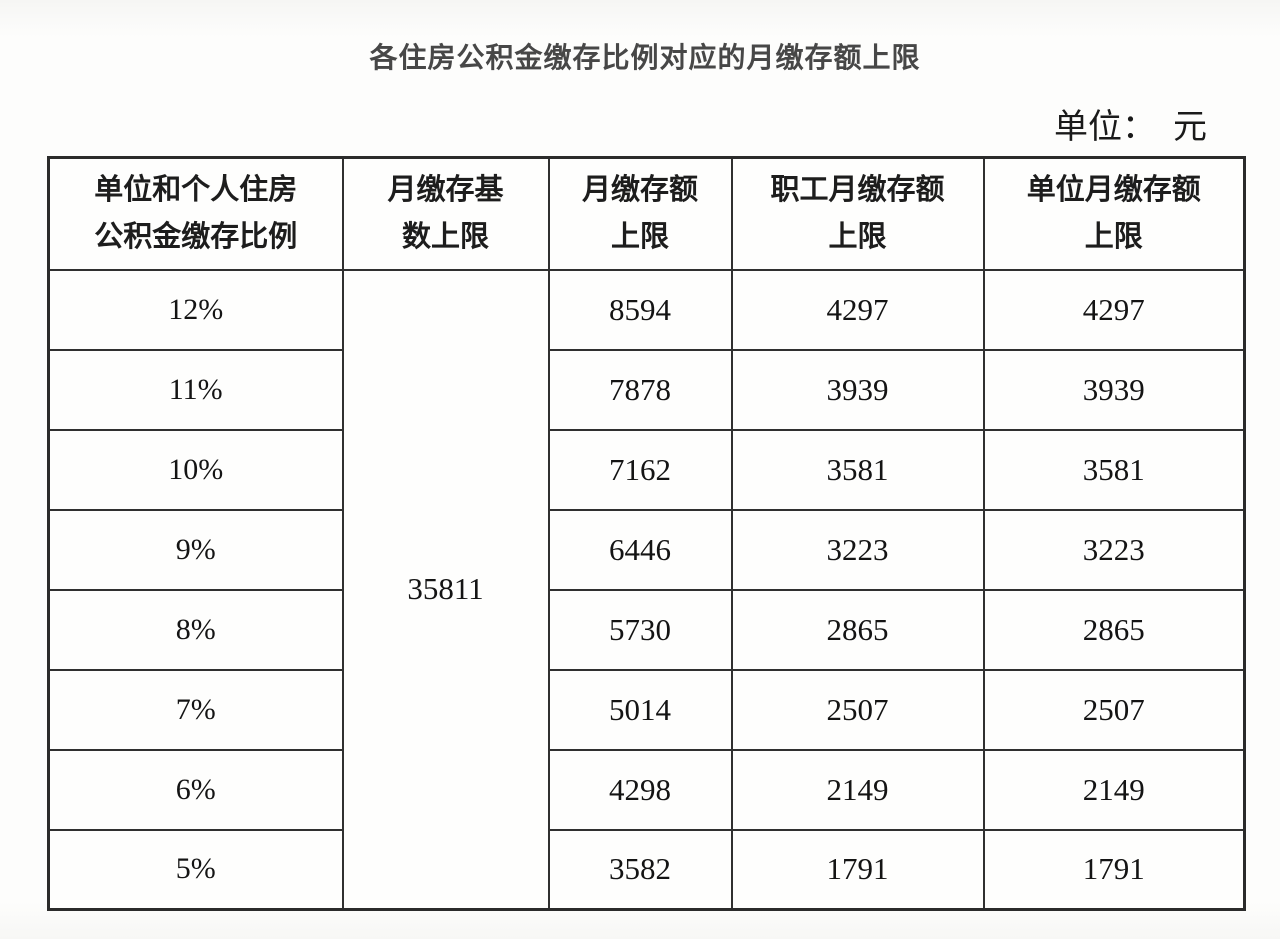 This screenshot has height=939, width=1280. I want to click on ratio-cell: 11%, so click(195, 389).